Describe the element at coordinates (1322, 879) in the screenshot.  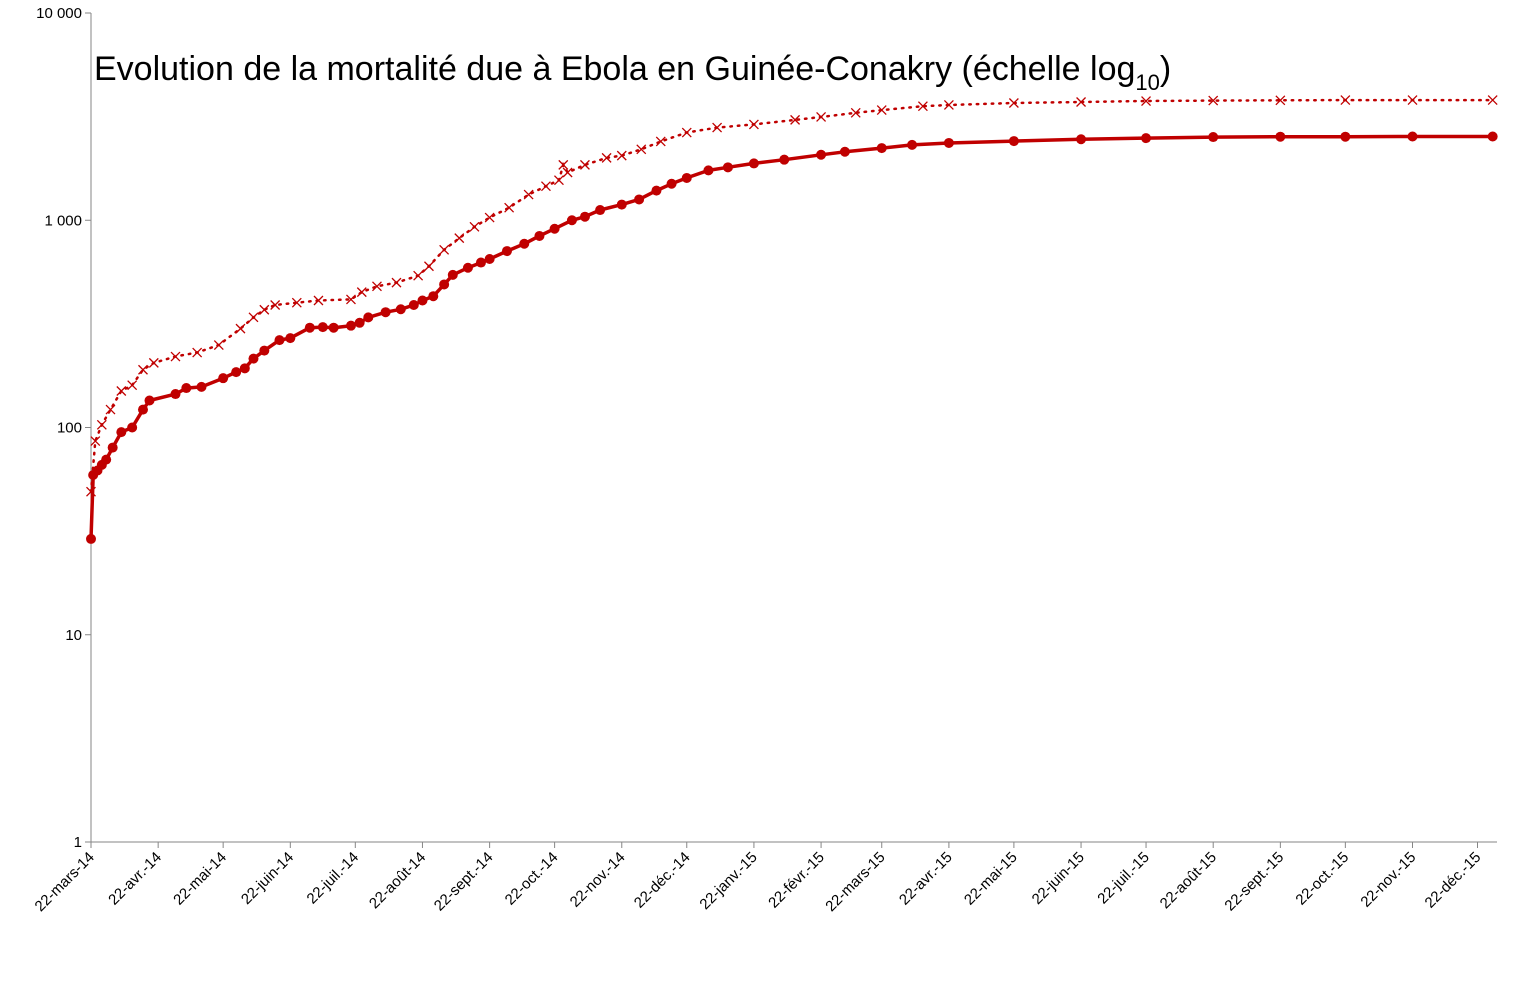
I see `x-tick-label: 22-oct.-15` at that location.